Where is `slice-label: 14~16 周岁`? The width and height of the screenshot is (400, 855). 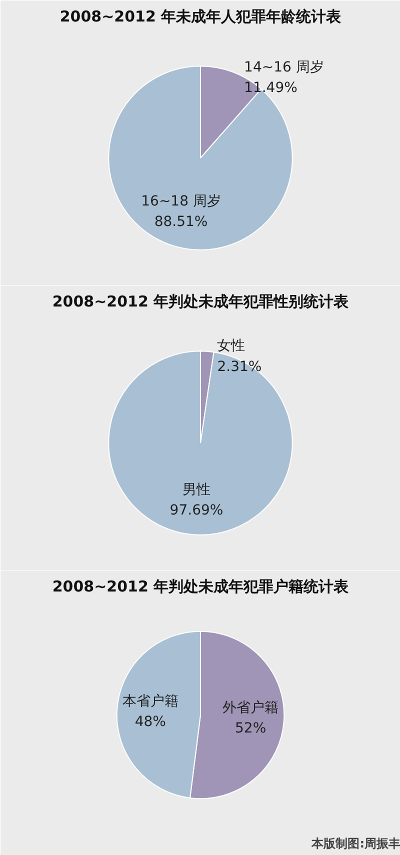 slice-label: 14~16 周岁 is located at coordinates (284, 67).